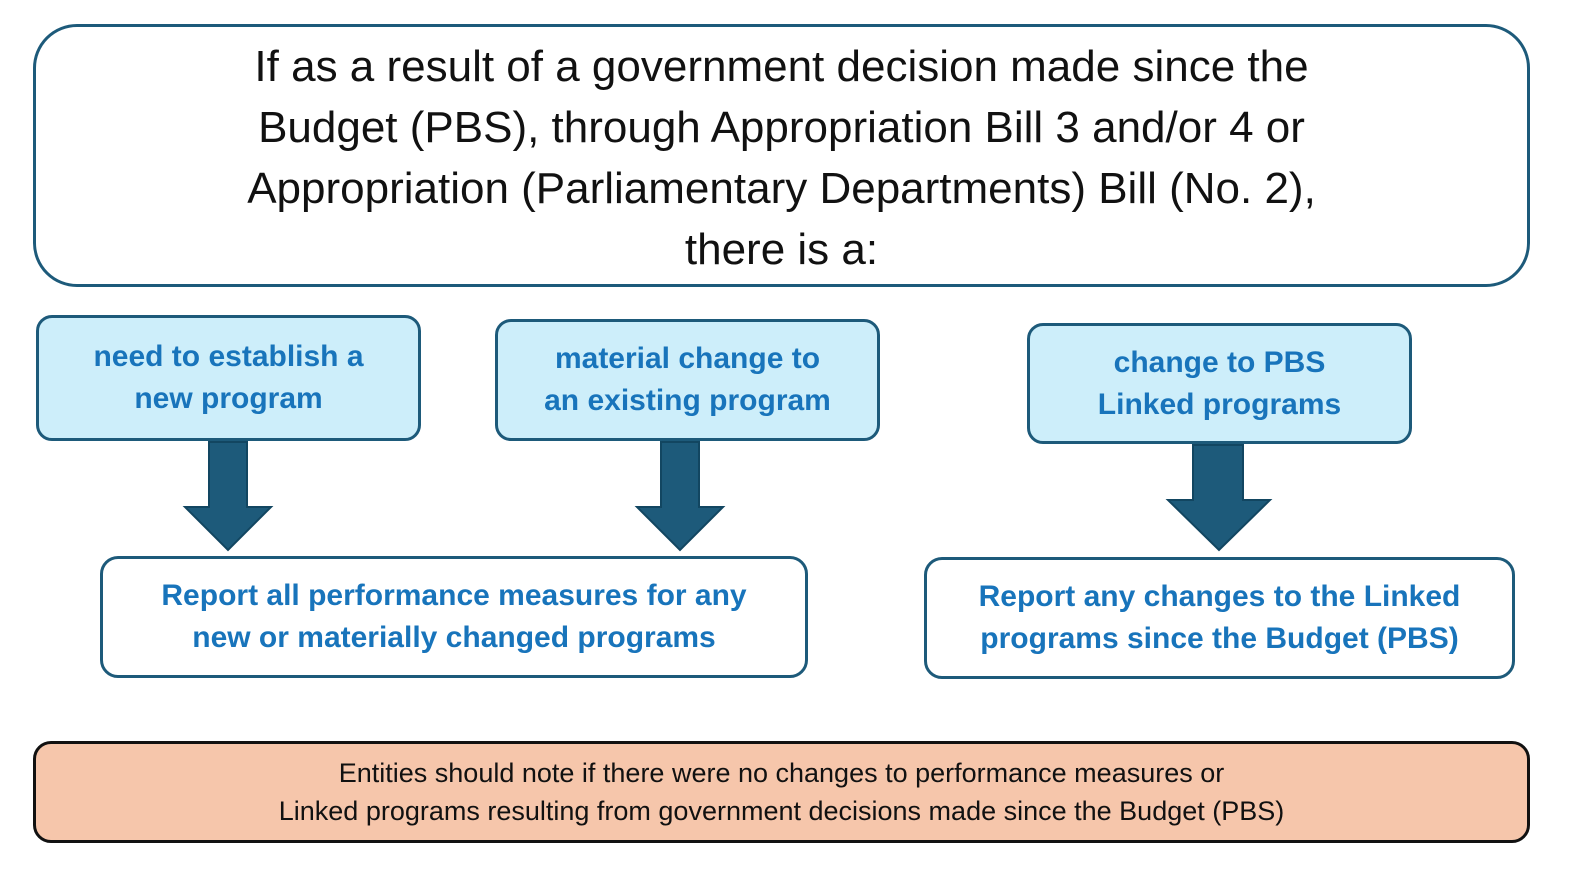  What do you see at coordinates (687, 400) in the screenshot?
I see `condition-line: an existing program` at bounding box center [687, 400].